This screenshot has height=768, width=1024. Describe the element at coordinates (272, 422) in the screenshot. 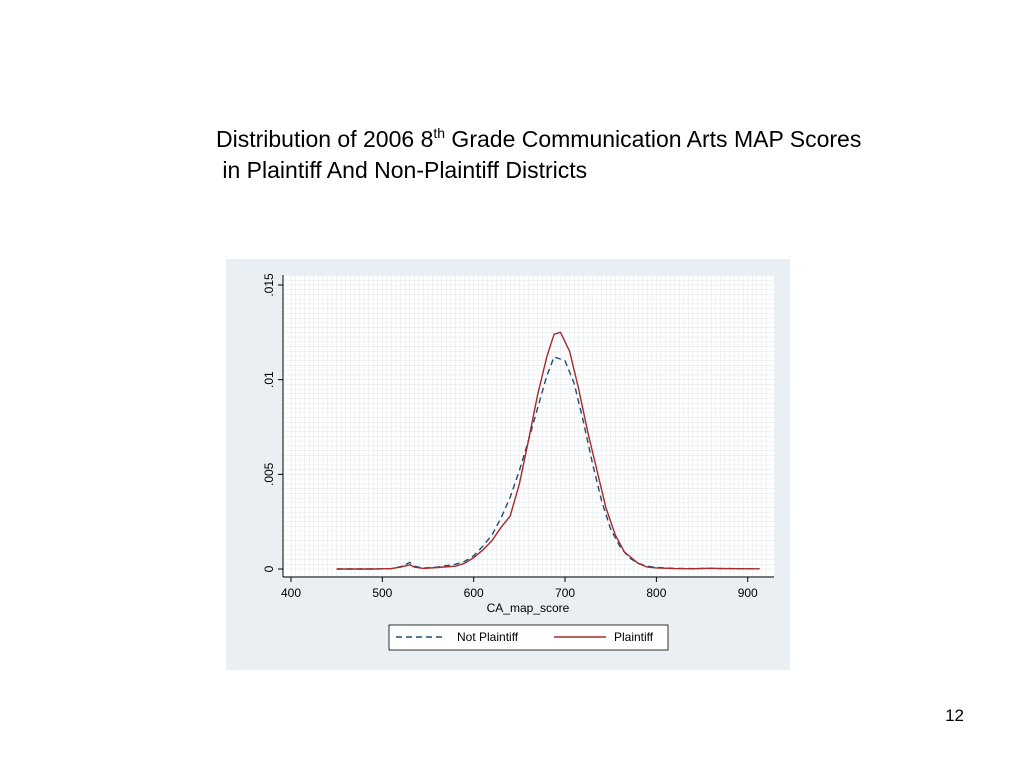

I see `y-axis-ticks: 0 .005 .01 .015` at that location.